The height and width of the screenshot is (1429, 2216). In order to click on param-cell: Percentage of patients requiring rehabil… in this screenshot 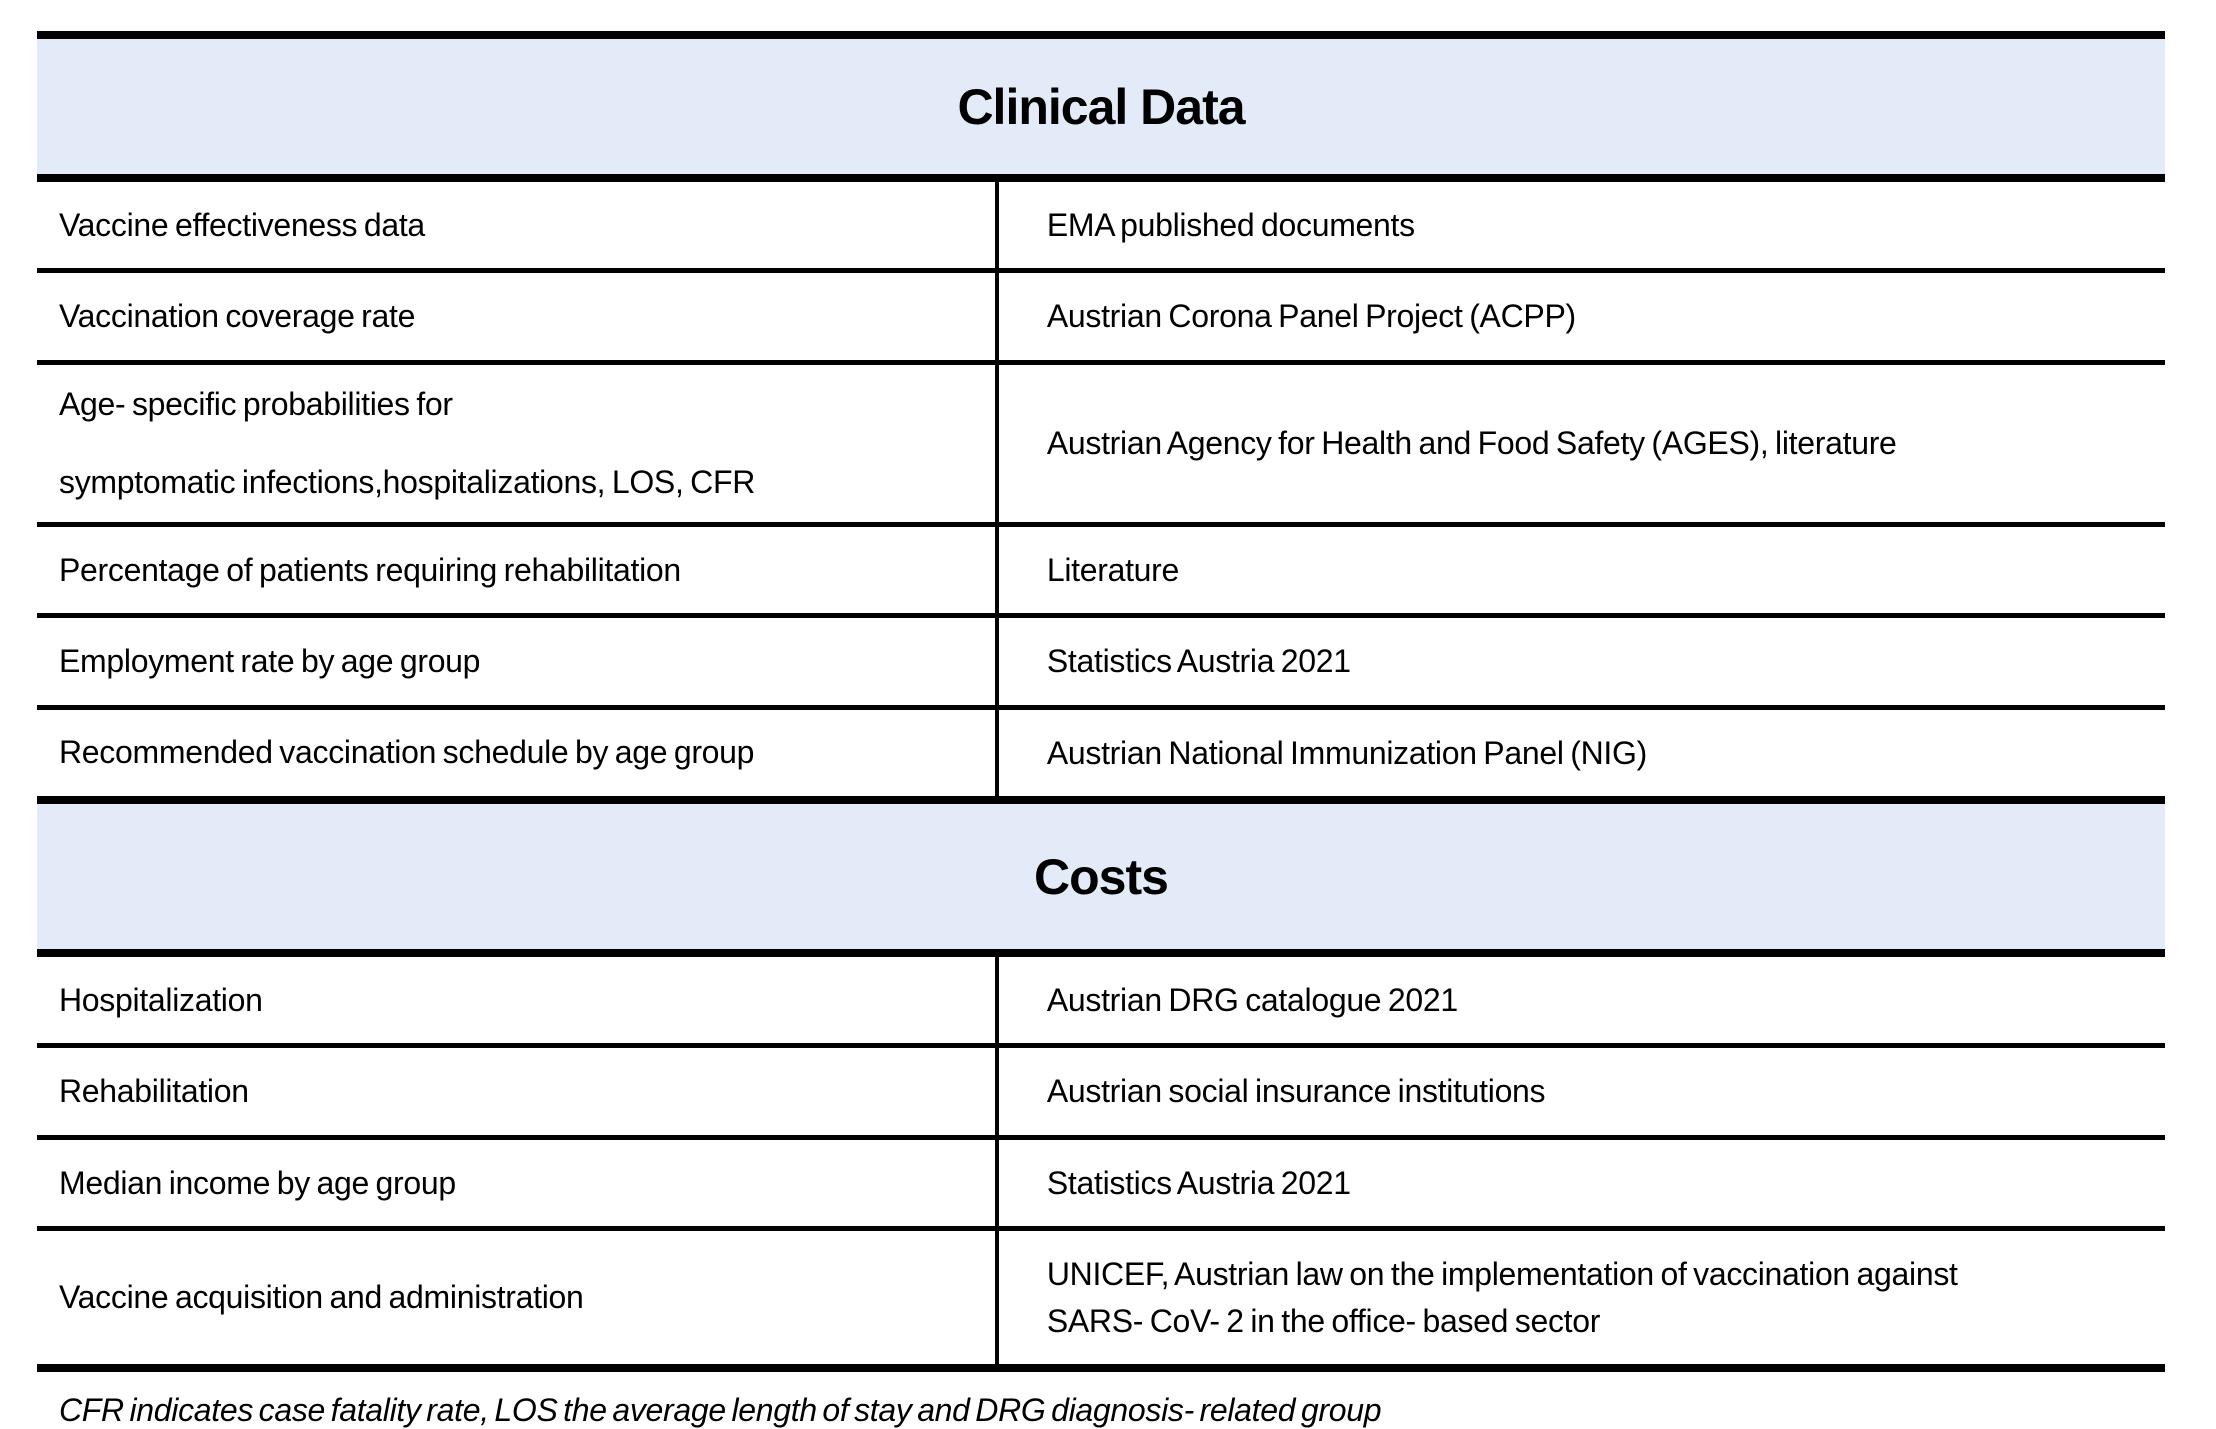, I will do `click(518, 570)`.